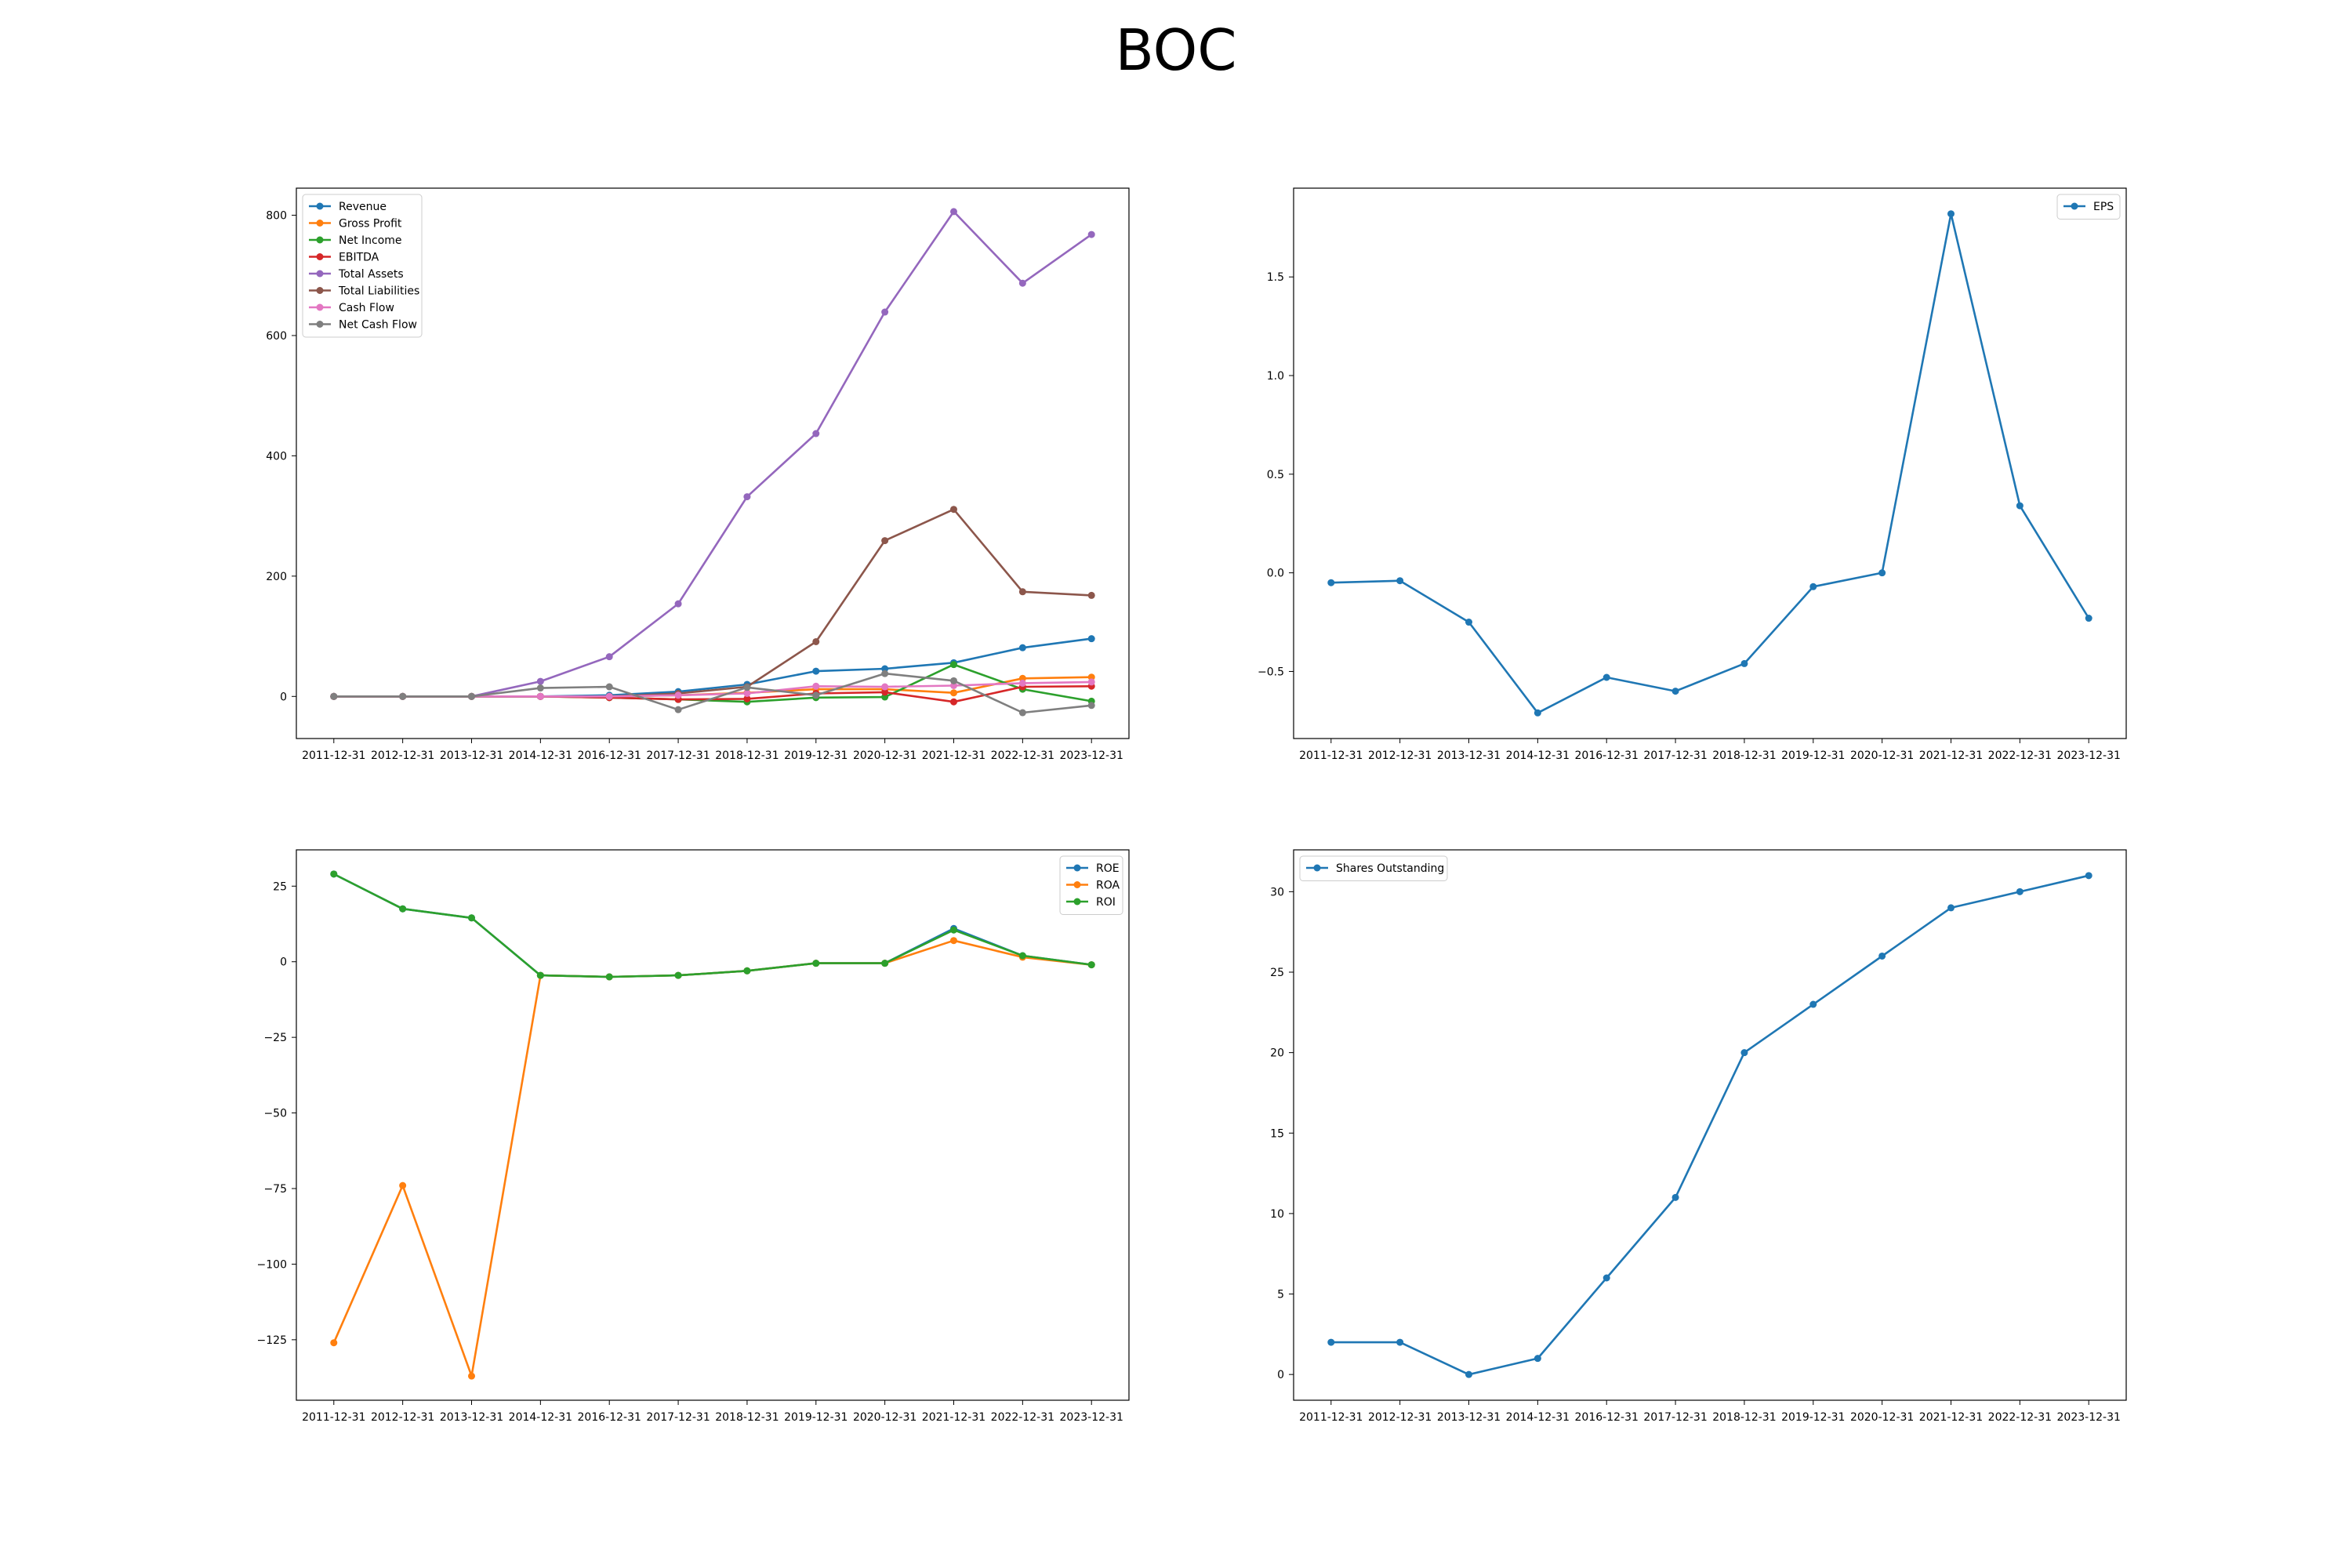 Image resolution: width=2352 pixels, height=1568 pixels. I want to click on legend-label: ROA, so click(1108, 886).